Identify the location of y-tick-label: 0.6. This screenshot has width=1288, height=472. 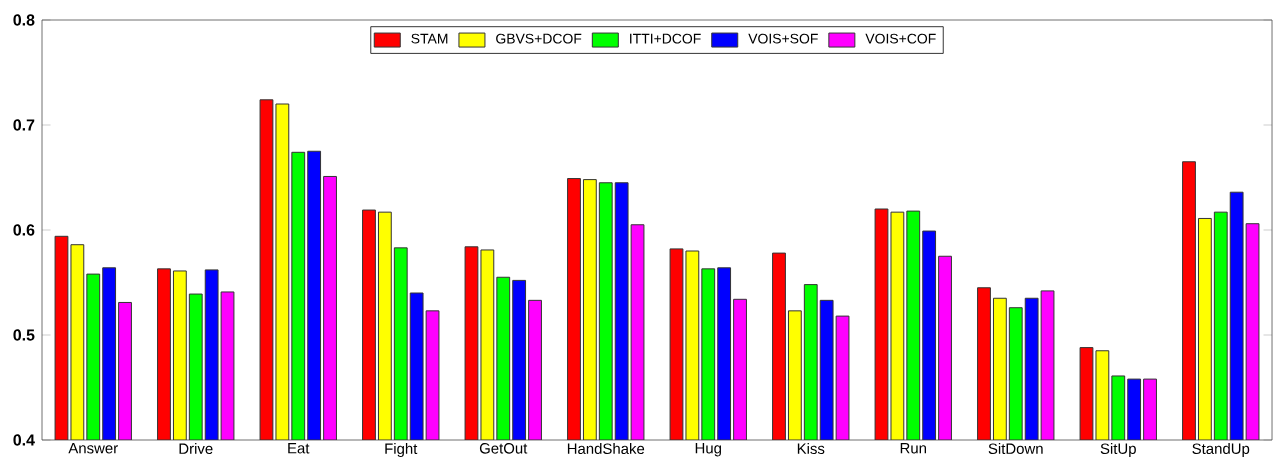
(24, 230).